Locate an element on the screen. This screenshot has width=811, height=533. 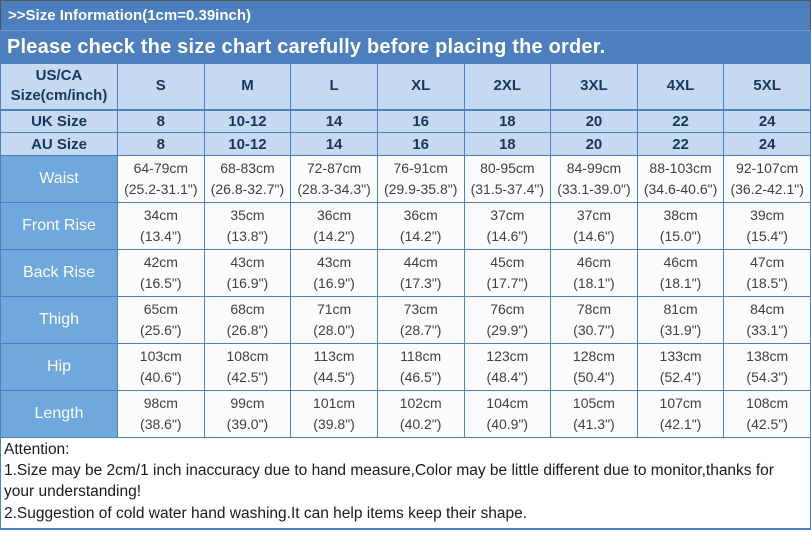
measurement-value-cell: 123cm (48.4") is located at coordinates (507, 367).